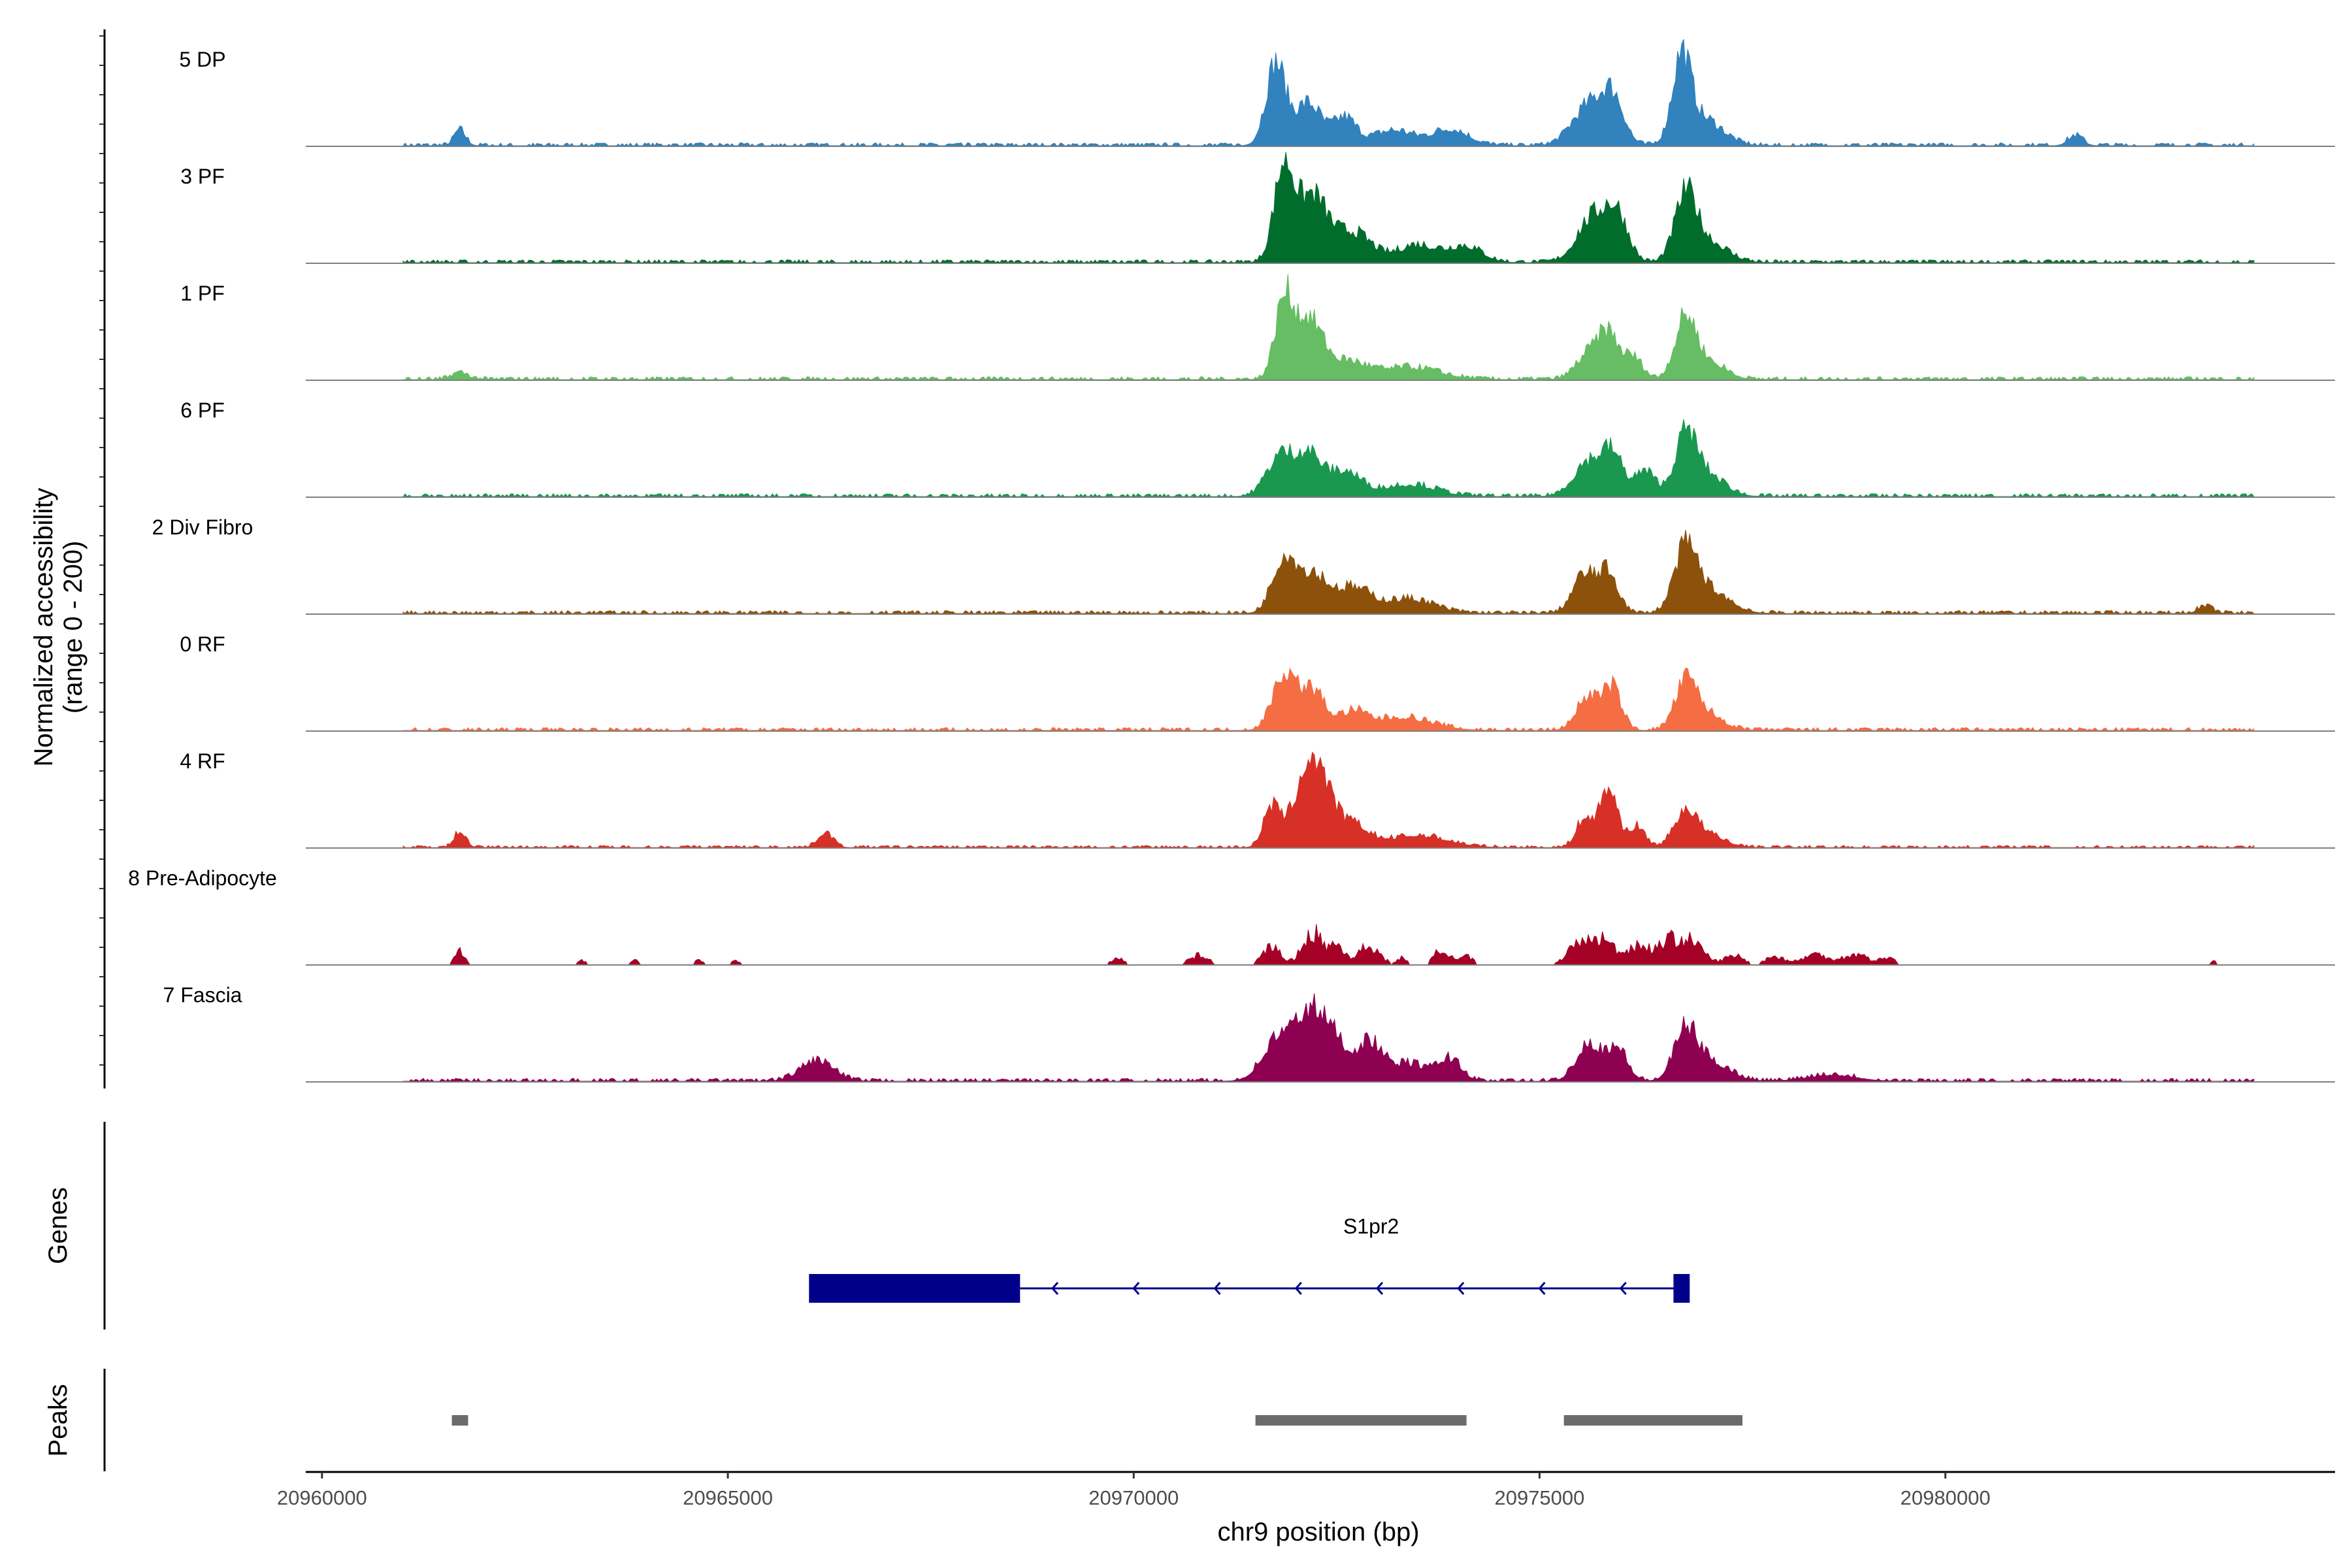 The height and width of the screenshot is (1568, 2352). I want to click on genes-panel-title: Genes, so click(58, 1225).